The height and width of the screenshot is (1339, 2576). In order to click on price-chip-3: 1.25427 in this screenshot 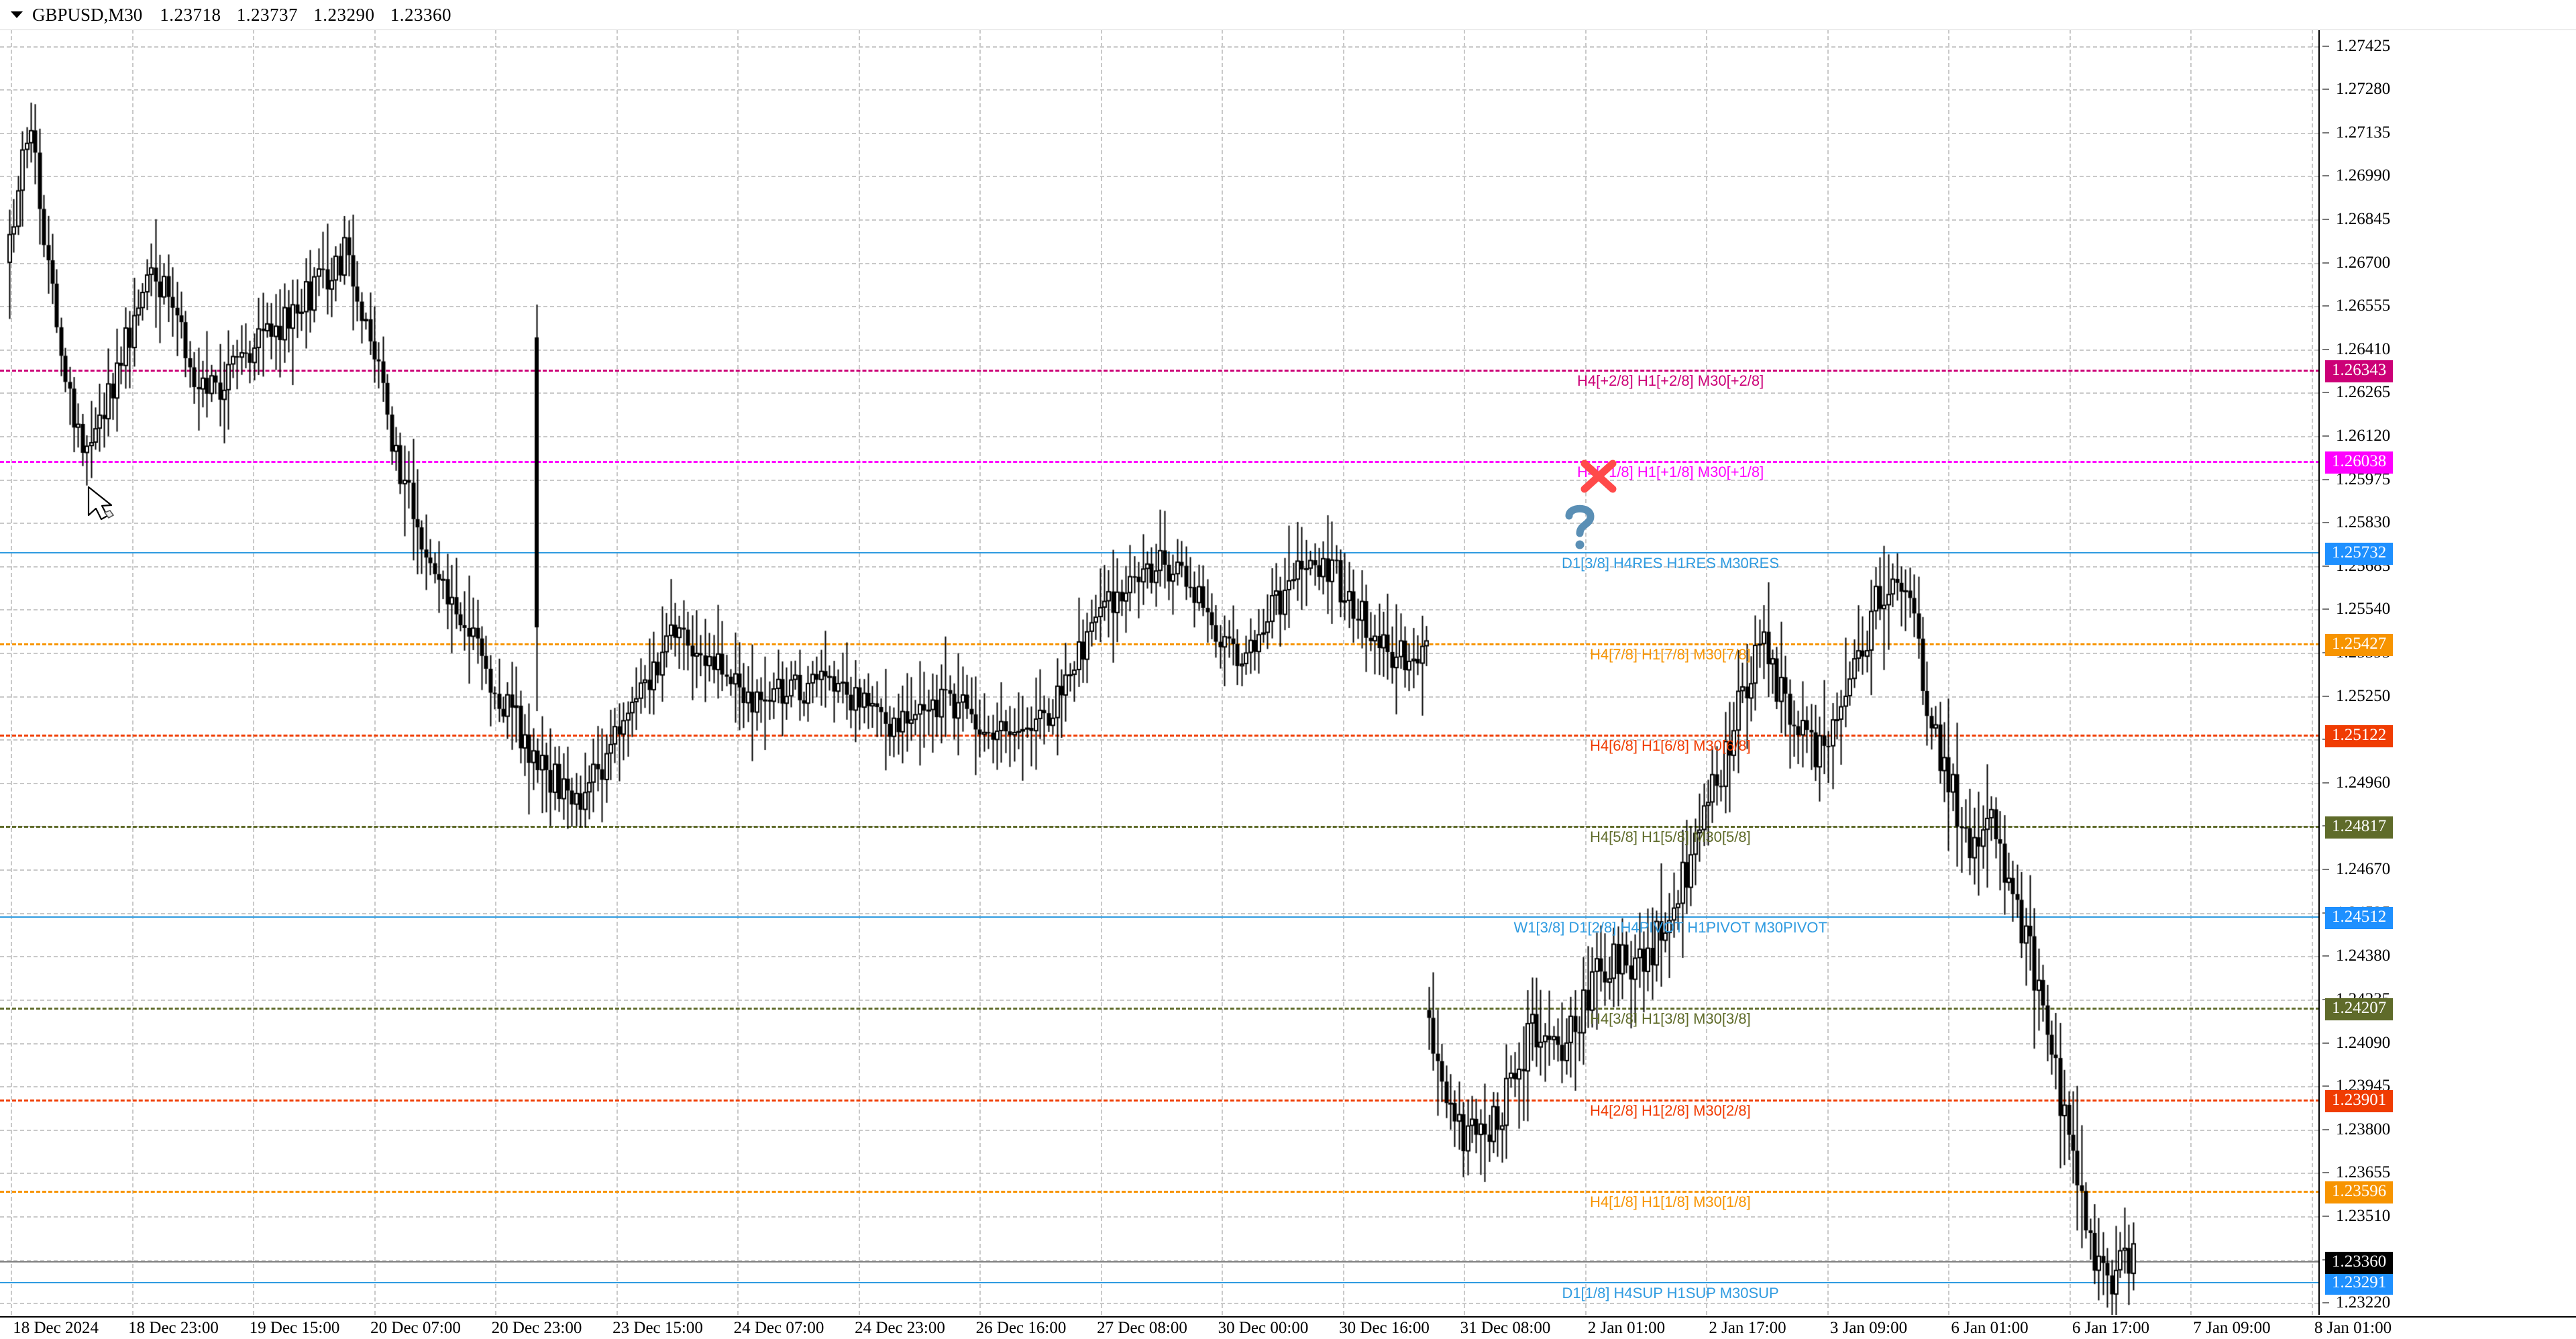, I will do `click(2359, 644)`.